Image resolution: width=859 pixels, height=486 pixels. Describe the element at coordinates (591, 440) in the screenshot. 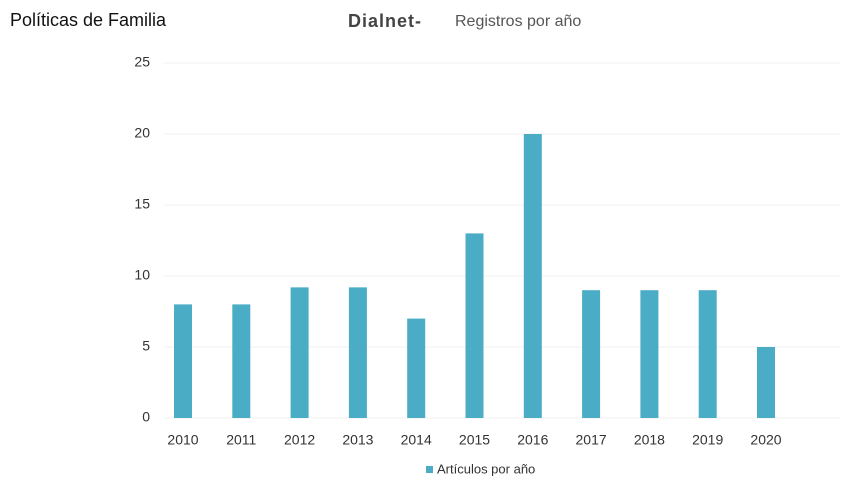

I see `x-tick-label: 2017` at that location.